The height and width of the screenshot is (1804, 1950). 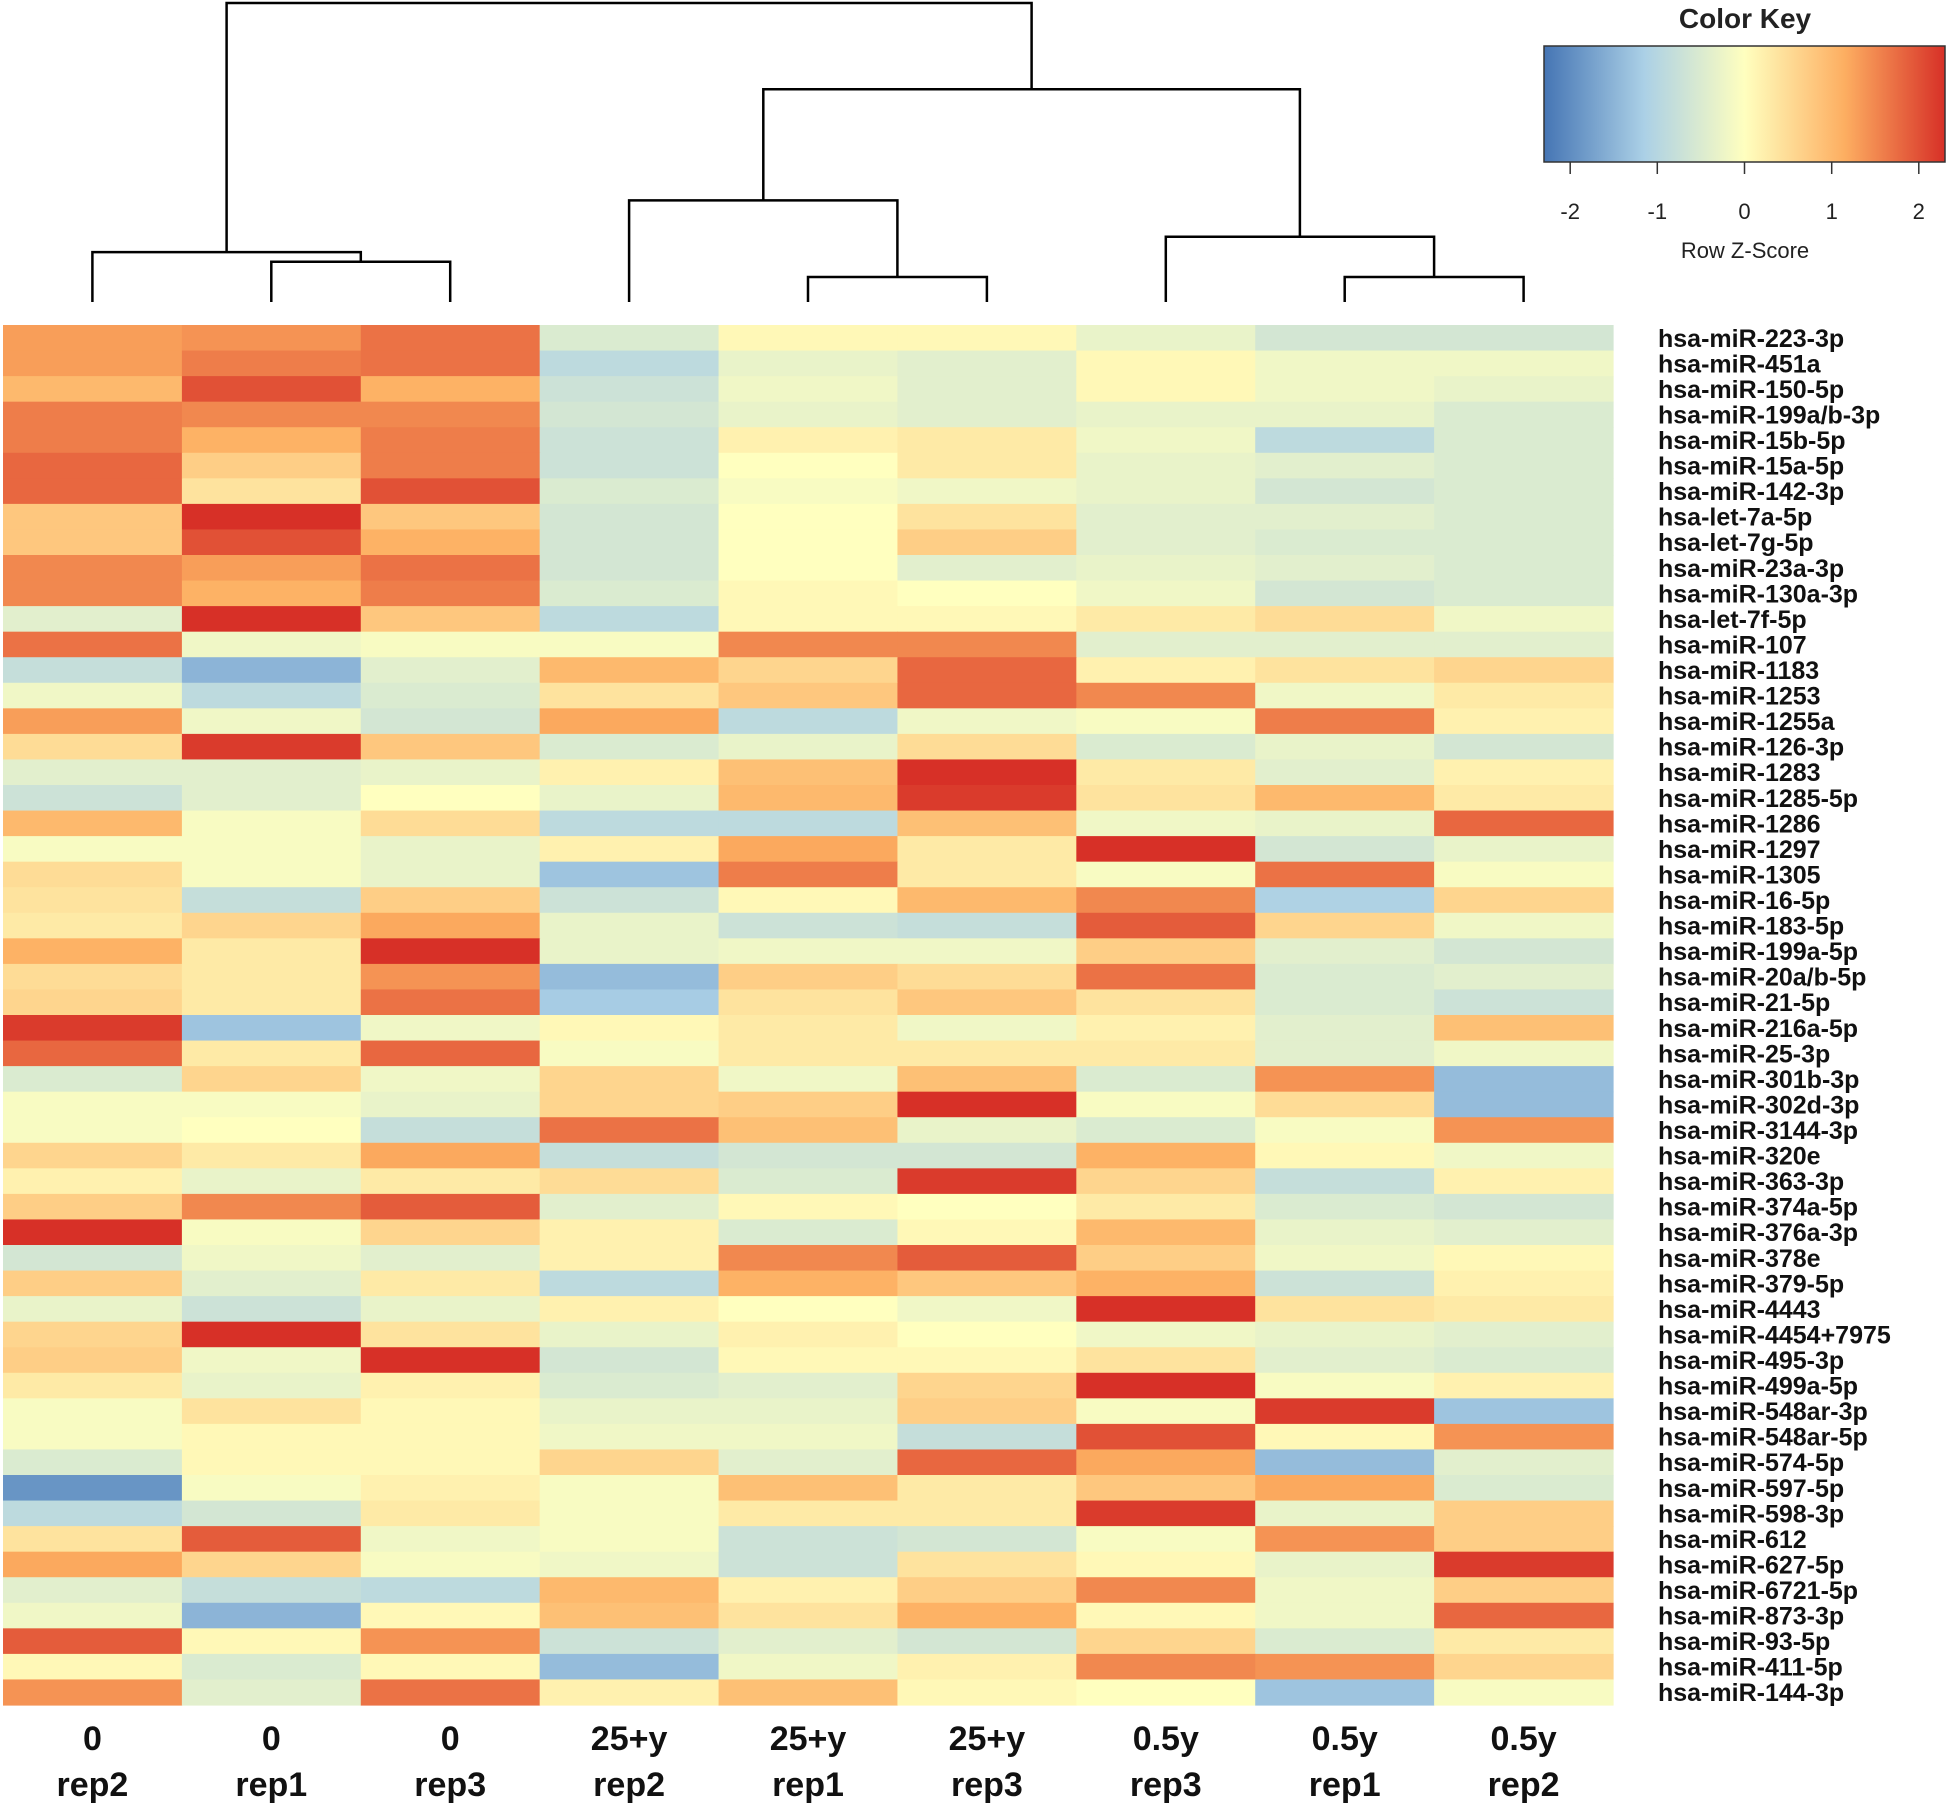 What do you see at coordinates (1763, 1438) in the screenshot?
I see `row-label: hsa-miR-548ar-5p` at bounding box center [1763, 1438].